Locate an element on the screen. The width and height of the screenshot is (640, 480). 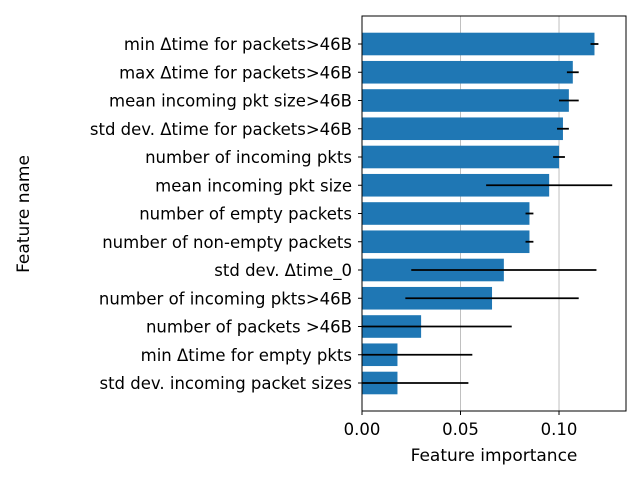
y-tick-label: std dev. Δtime for packets>46B is located at coordinates (221, 129).